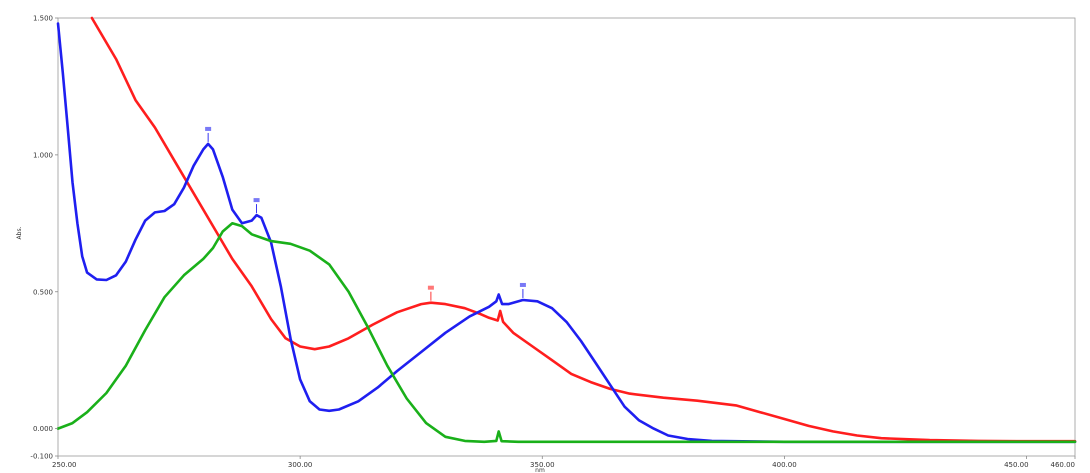  I want to click on y-tick-label: -0.100, so click(41, 457).